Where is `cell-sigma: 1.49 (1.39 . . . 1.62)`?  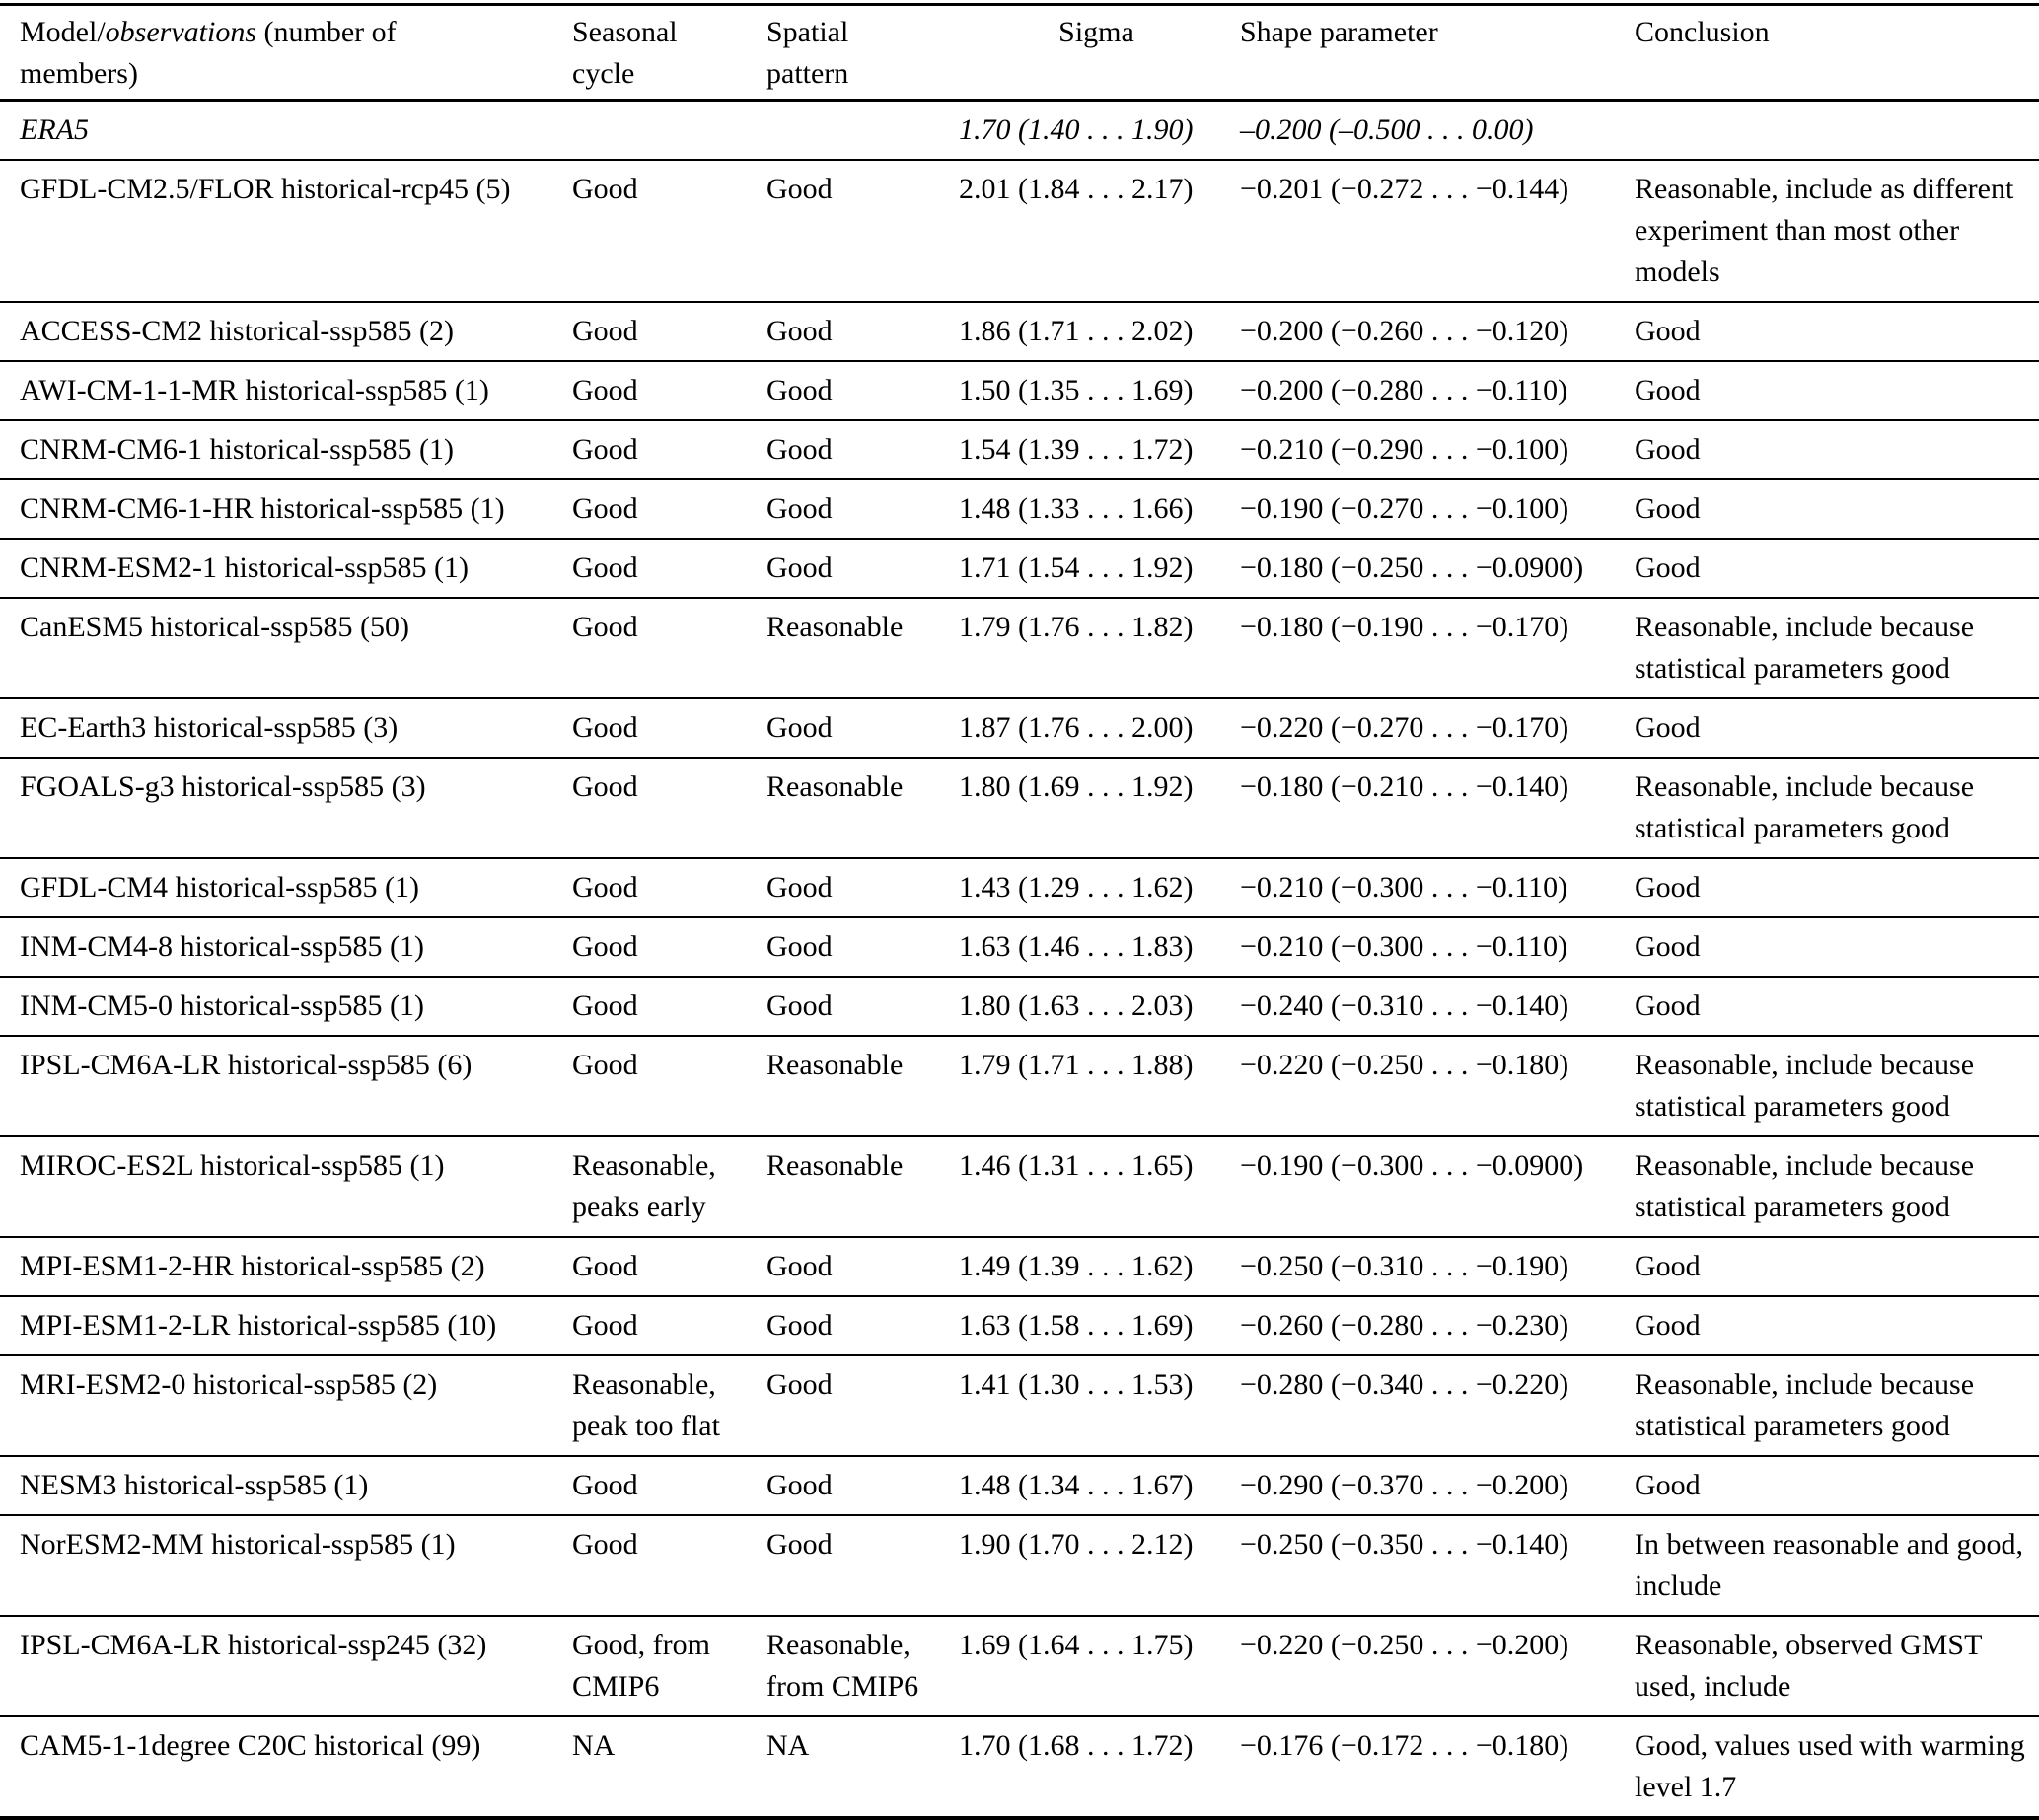 cell-sigma: 1.49 (1.39 . . . 1.62) is located at coordinates (1076, 1266).